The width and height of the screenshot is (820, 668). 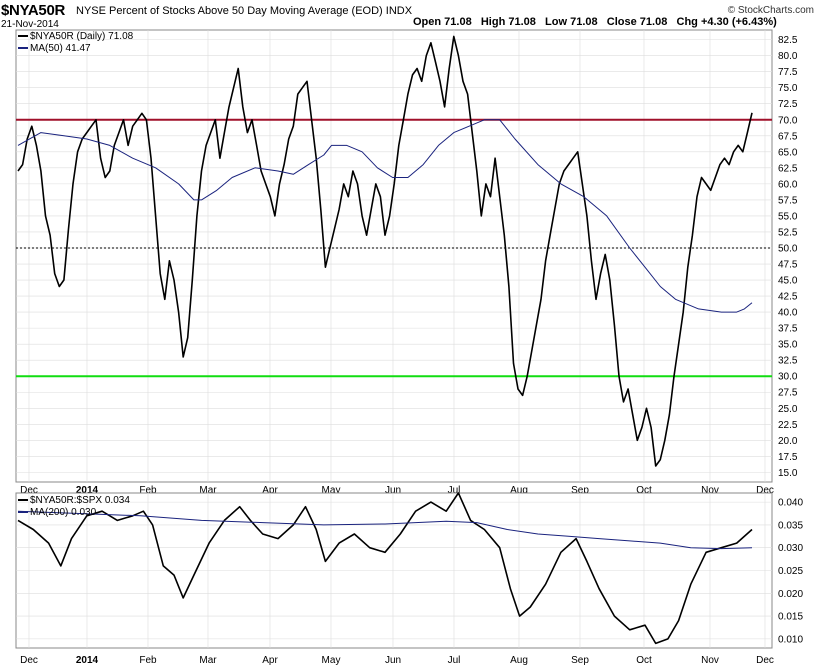 What do you see at coordinates (385, 530) in the screenshot?
I see `series-line-moving-average` at bounding box center [385, 530].